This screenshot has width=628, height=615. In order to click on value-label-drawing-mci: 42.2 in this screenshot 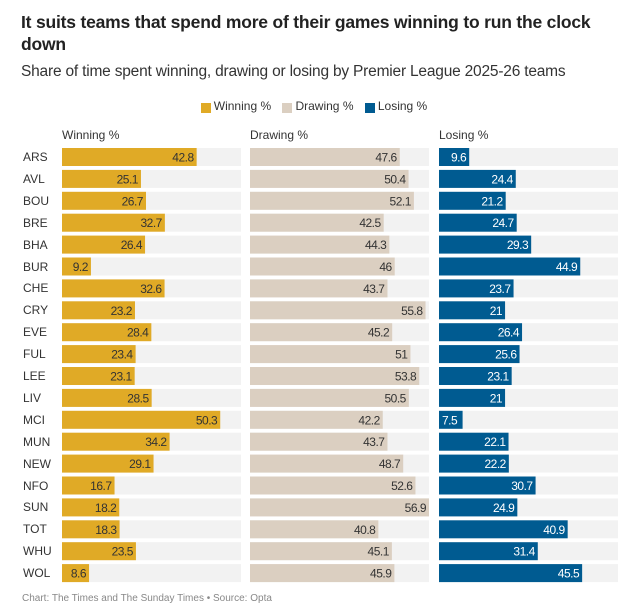, I will do `click(369, 420)`.